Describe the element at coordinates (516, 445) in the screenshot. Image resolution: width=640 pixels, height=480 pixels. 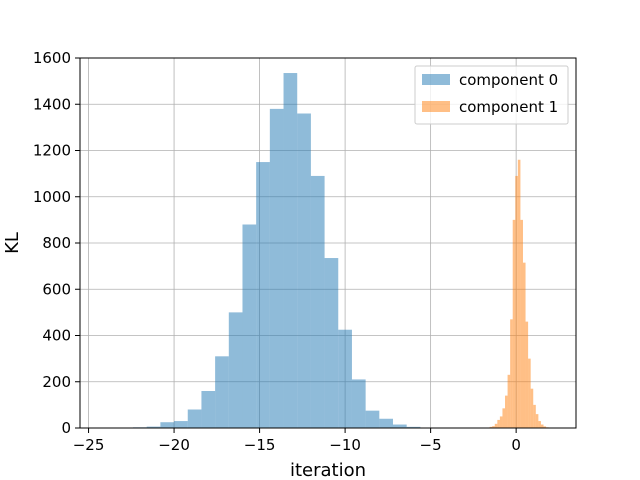
I see `x-tick-label: 0` at that location.